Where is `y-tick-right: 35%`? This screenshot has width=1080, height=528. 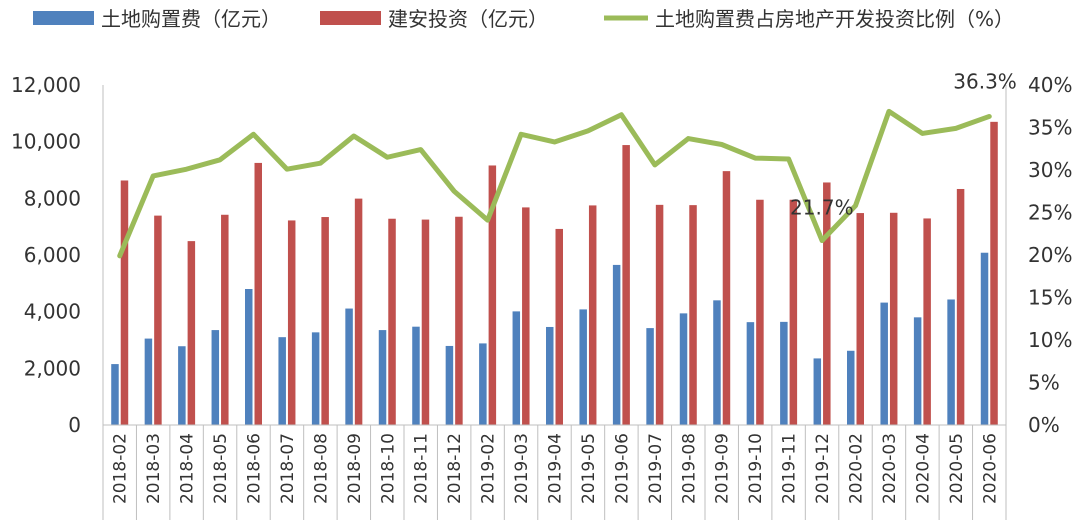 y-tick-right: 35% is located at coordinates (1050, 128).